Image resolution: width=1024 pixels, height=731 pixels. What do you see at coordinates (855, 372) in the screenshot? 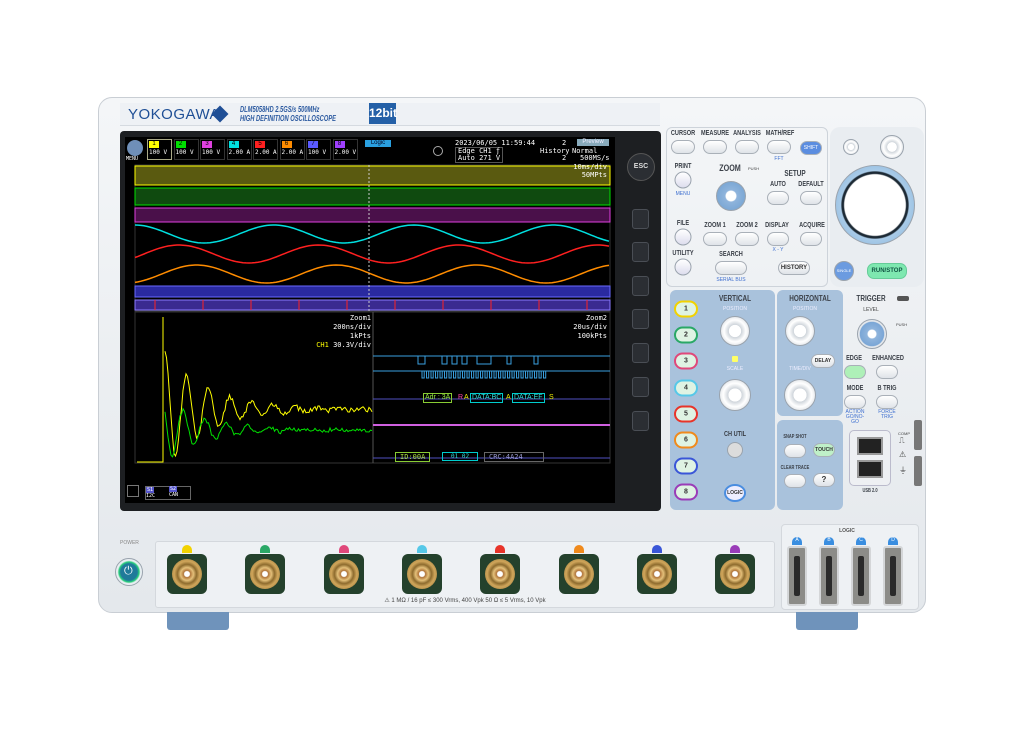
I see `edge-button` at bounding box center [855, 372].